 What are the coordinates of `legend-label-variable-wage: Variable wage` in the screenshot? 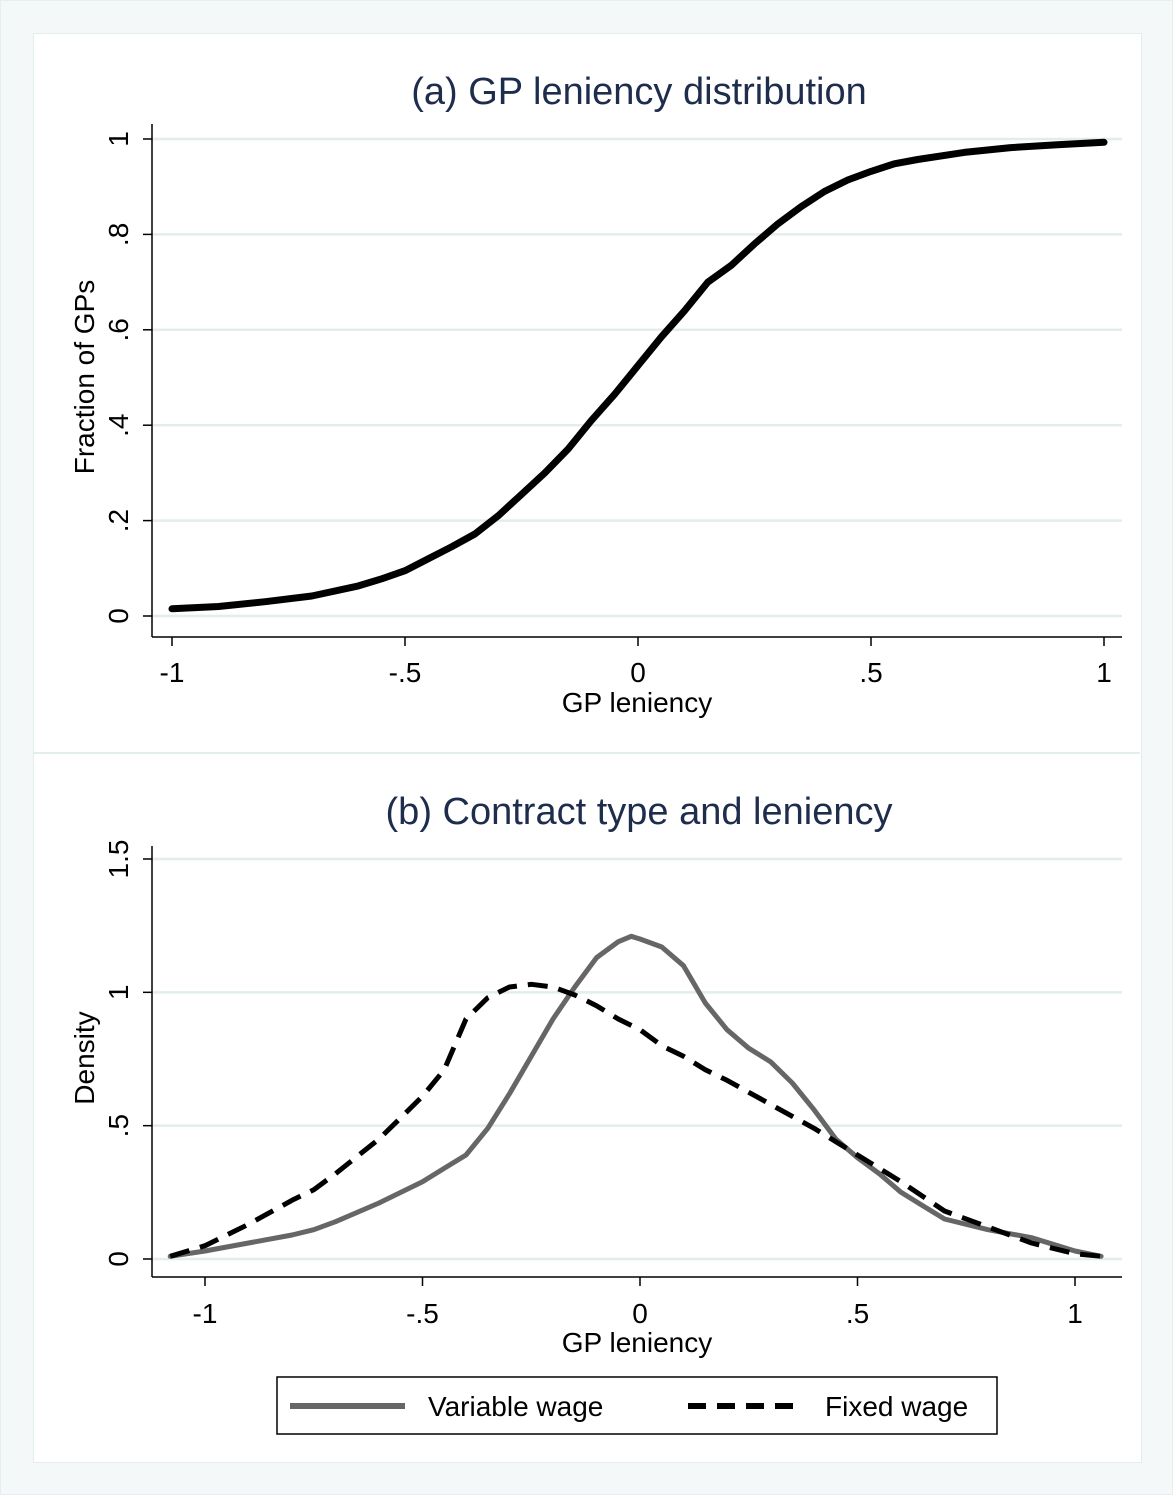 It's located at (515, 1406).